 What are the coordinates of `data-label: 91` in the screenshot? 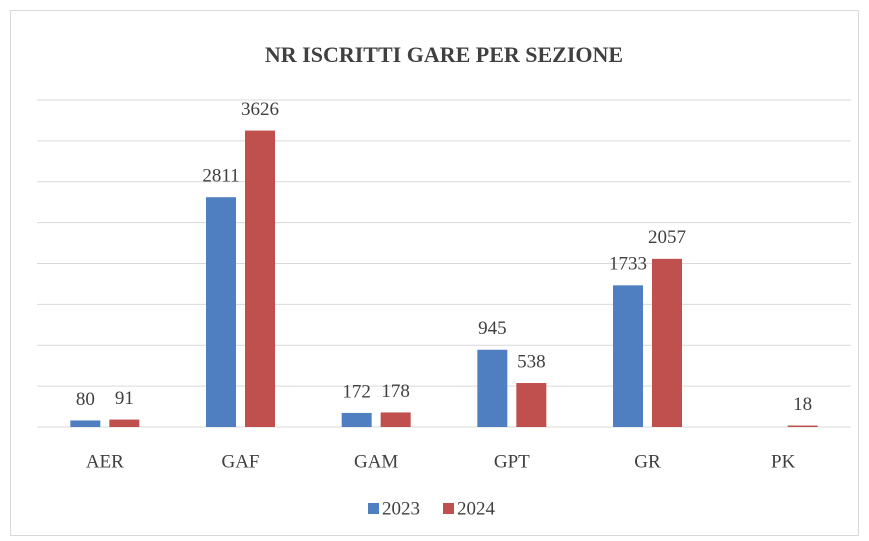 It's located at (124, 398).